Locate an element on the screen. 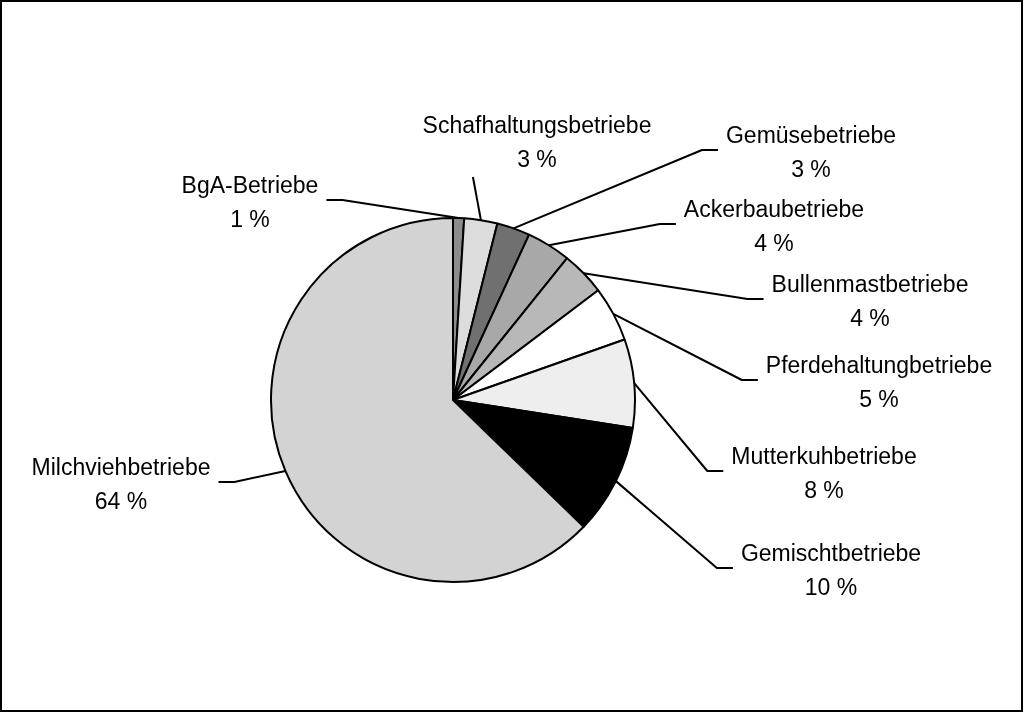 The height and width of the screenshot is (712, 1024). slice-label: Gemischtbetriebe is located at coordinates (831, 553).